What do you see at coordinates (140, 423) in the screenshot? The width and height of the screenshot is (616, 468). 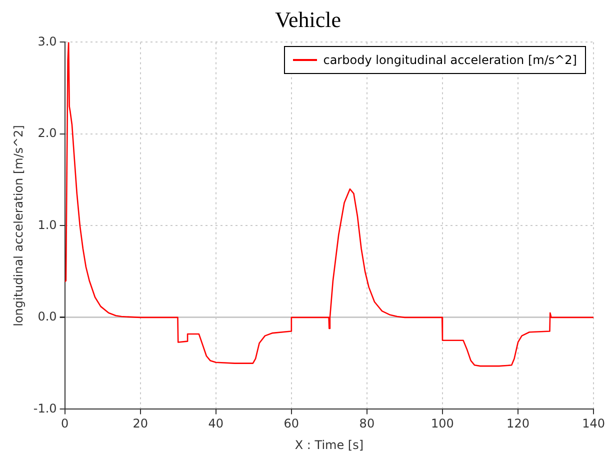 I see `x-tick-label: 20` at bounding box center [140, 423].